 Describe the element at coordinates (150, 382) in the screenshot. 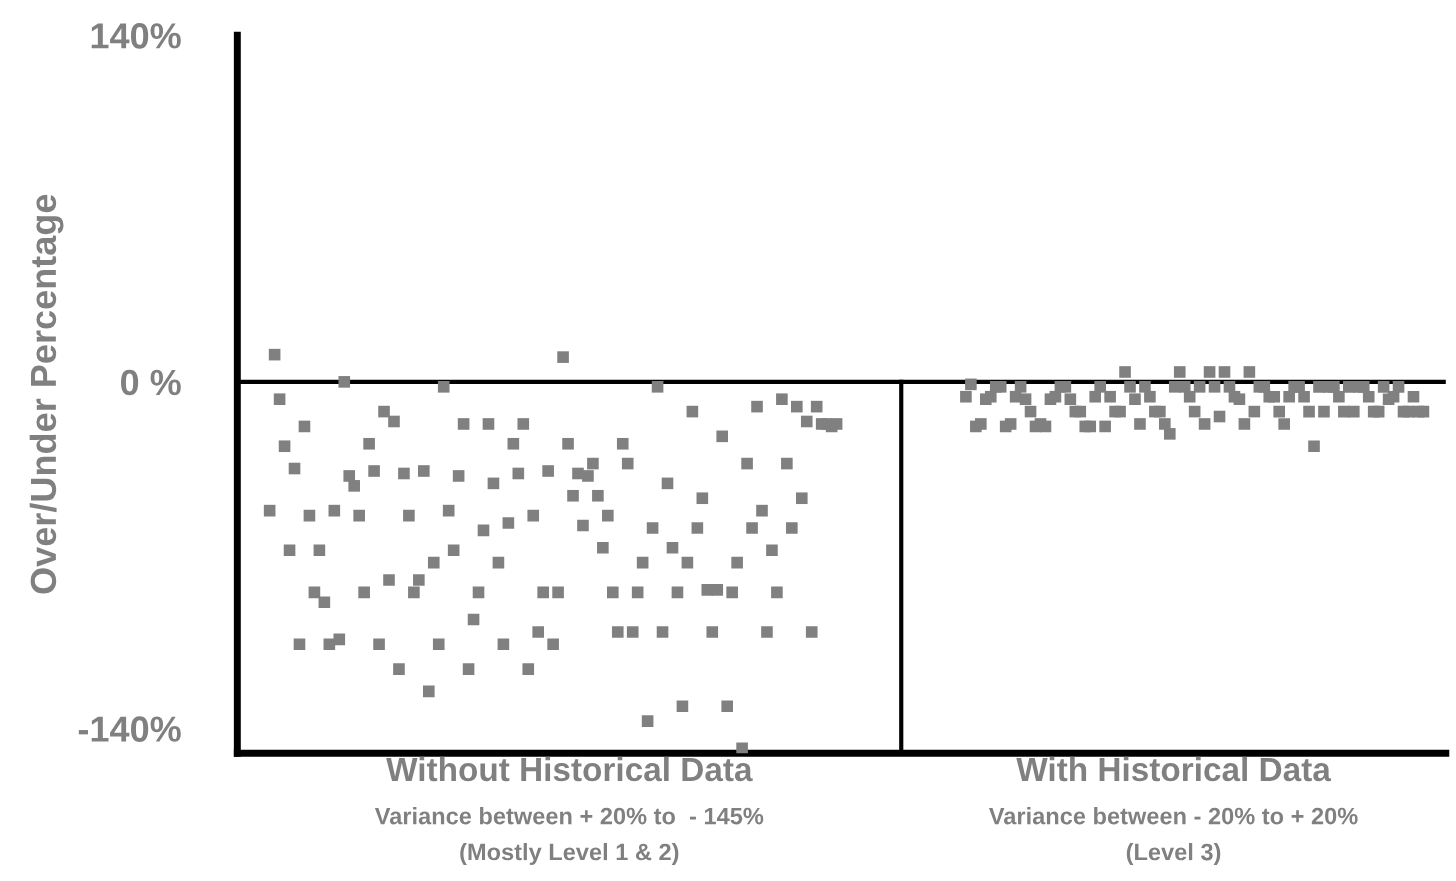

I see `y-tick-label: 0 %` at that location.